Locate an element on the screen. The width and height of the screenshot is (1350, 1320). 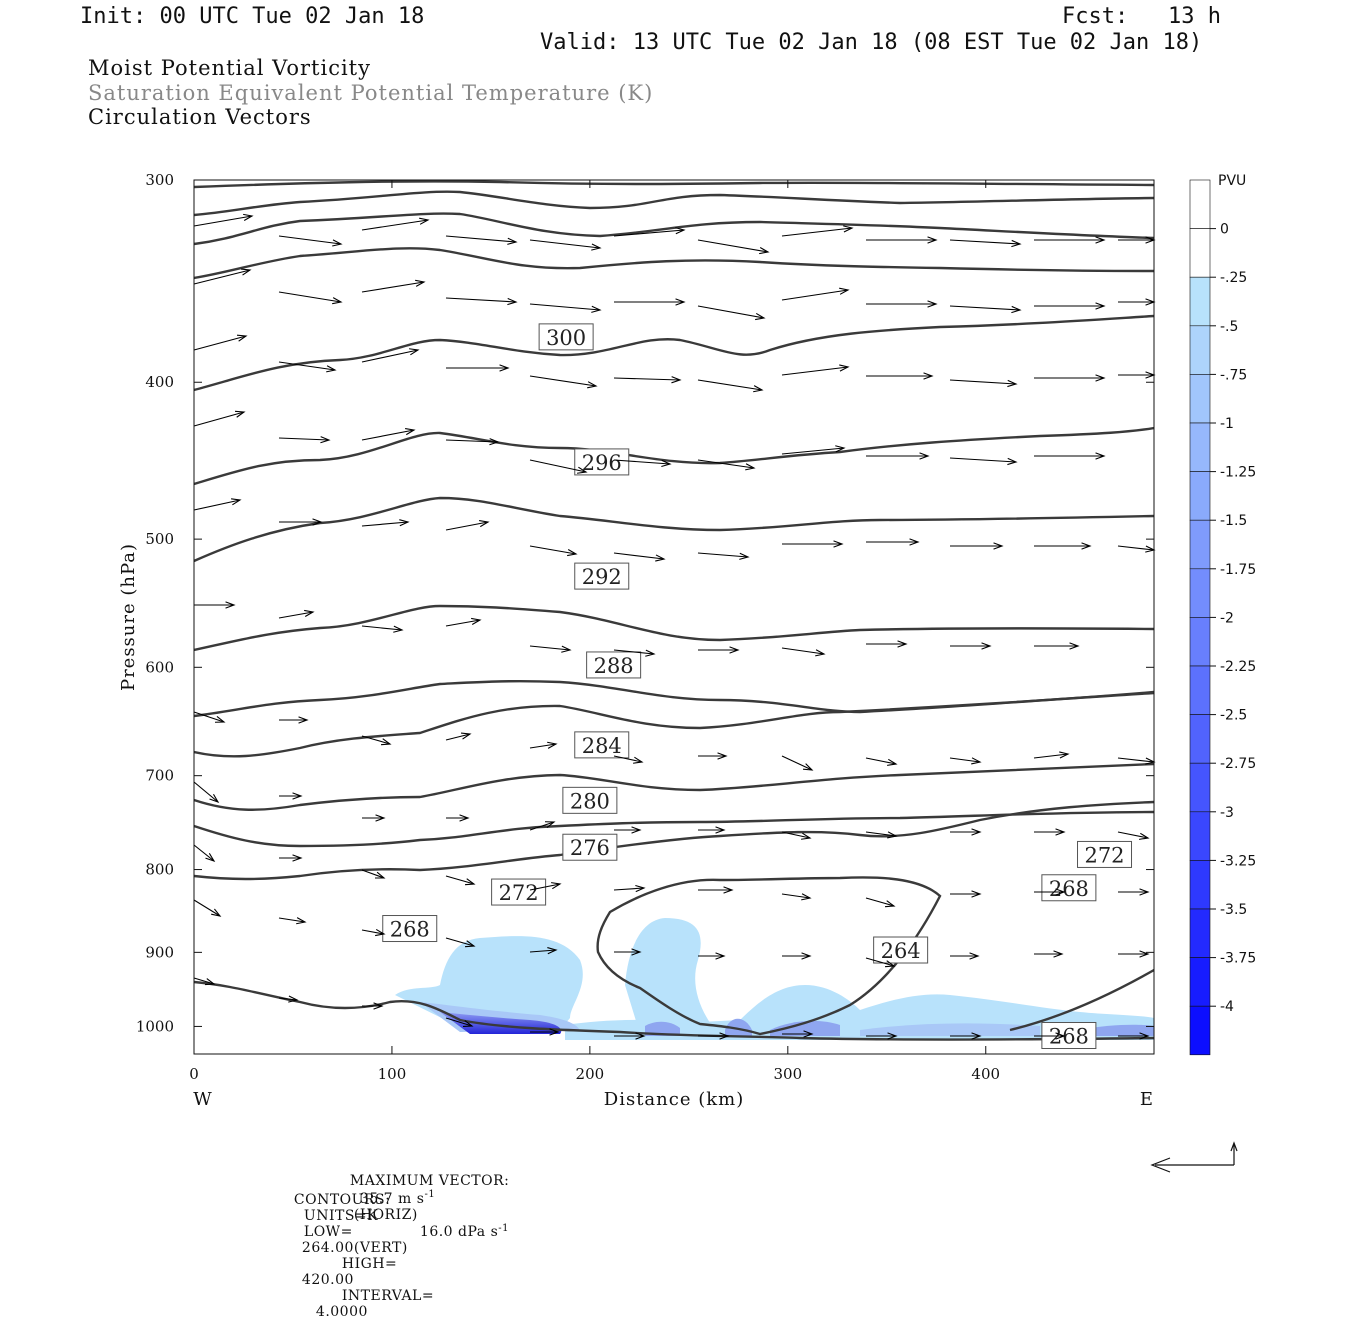
low-label: LOW= is located at coordinates (328, 1232).